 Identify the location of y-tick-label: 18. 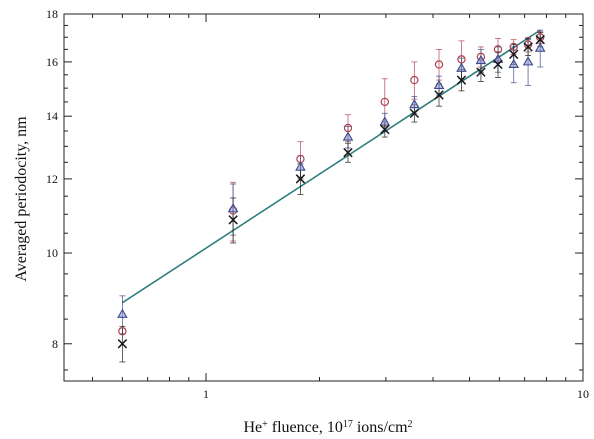
(52, 14).